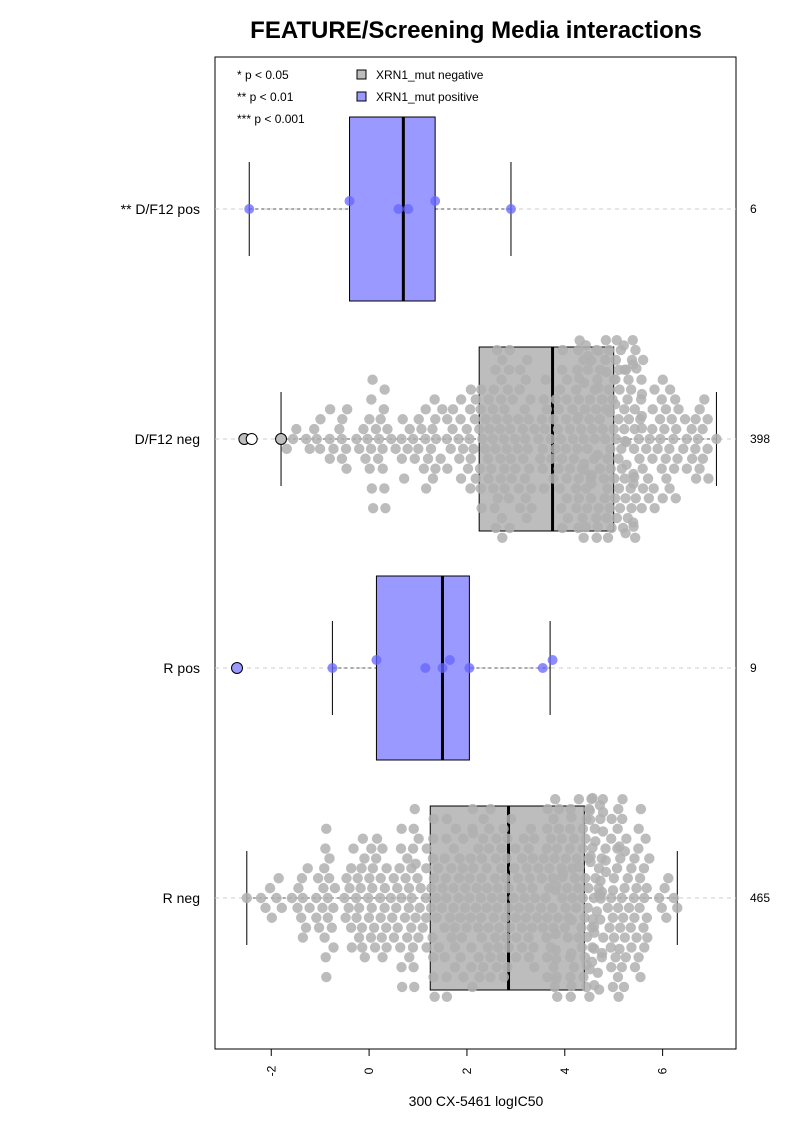  I want to click on x-axis-label: 300 CX-5461 logIC50, so click(476, 1101).